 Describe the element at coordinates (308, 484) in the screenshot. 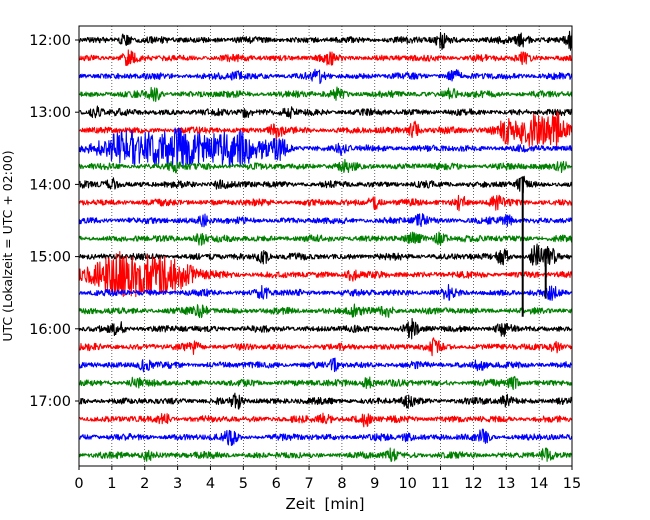

I see `x-tick-label: 7` at that location.